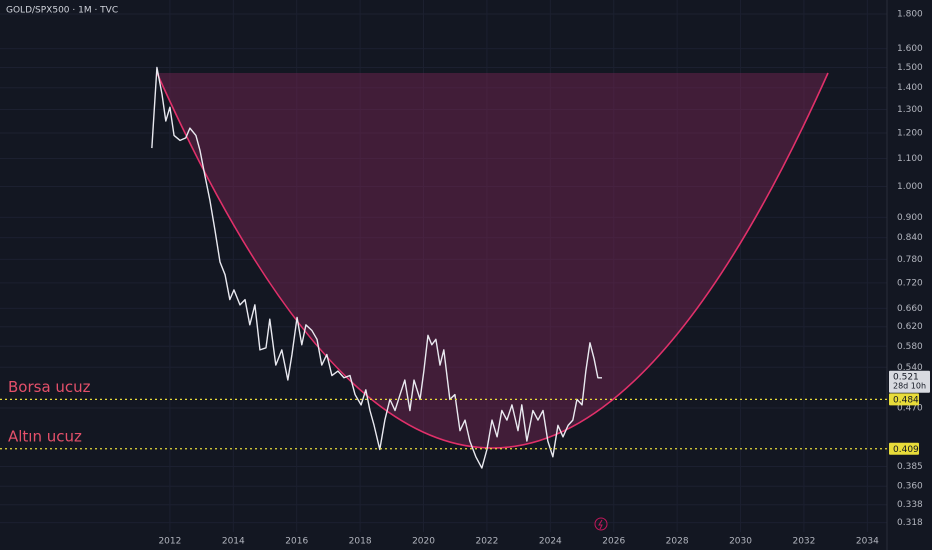 Image resolution: width=932 pixels, height=550 pixels. What do you see at coordinates (360, 542) in the screenshot?
I see `x-tick-label: 2018` at bounding box center [360, 542].